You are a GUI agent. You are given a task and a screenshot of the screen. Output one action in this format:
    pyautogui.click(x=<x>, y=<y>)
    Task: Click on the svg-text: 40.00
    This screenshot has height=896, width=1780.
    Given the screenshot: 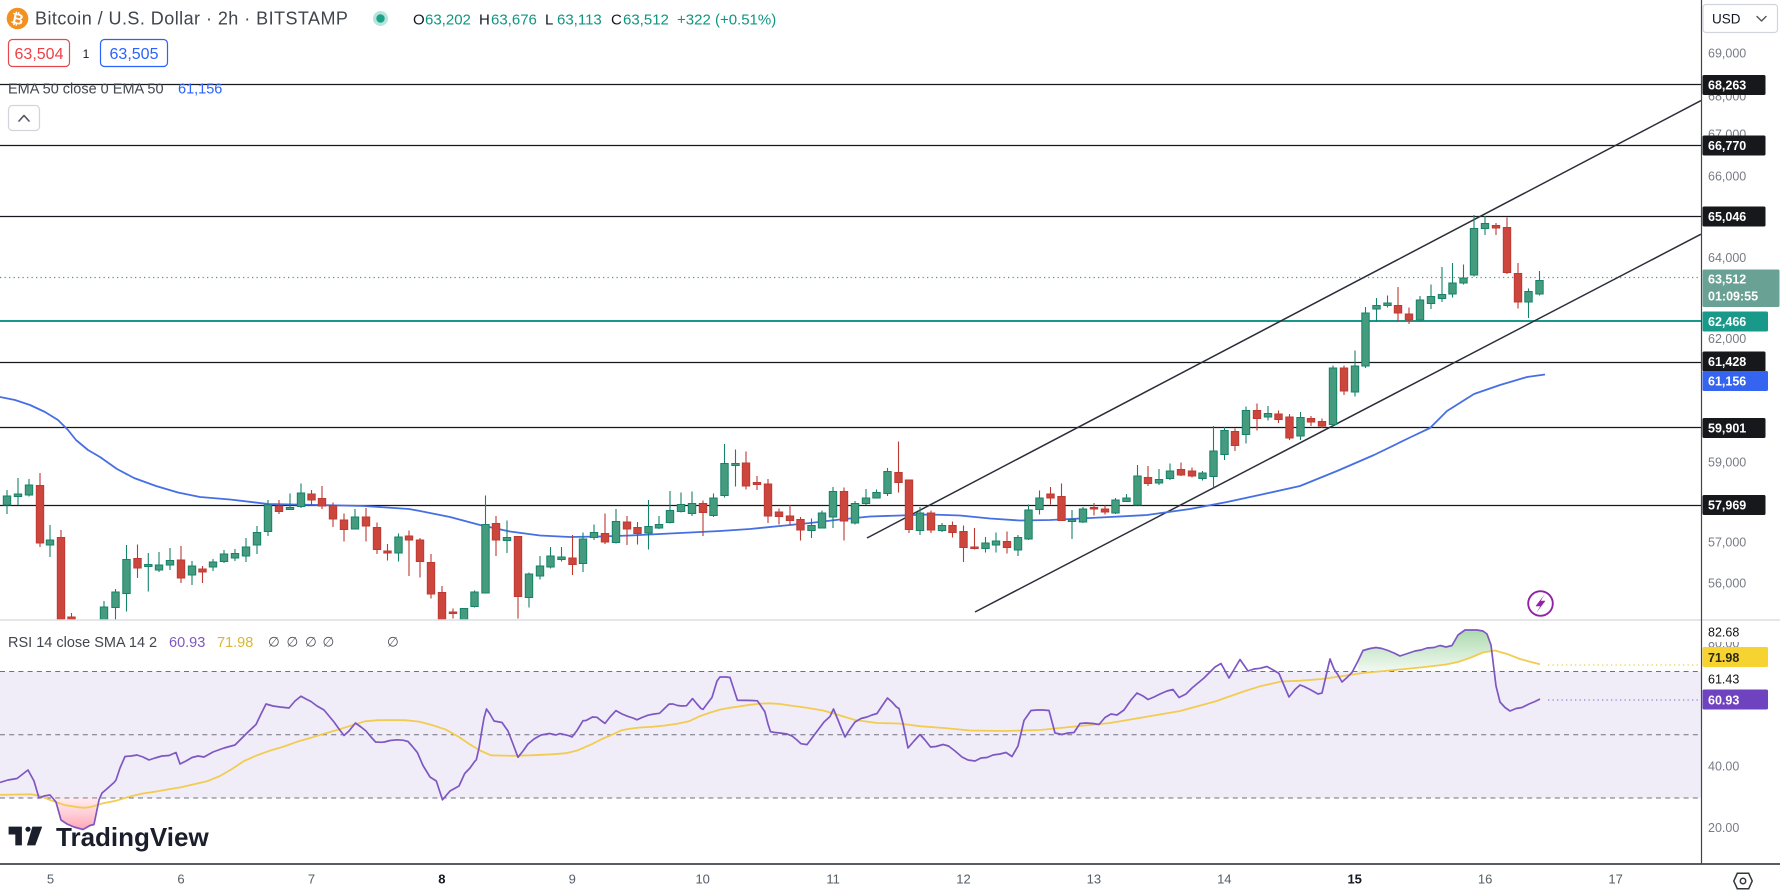 What is the action you would take?
    pyautogui.click(x=1723, y=766)
    